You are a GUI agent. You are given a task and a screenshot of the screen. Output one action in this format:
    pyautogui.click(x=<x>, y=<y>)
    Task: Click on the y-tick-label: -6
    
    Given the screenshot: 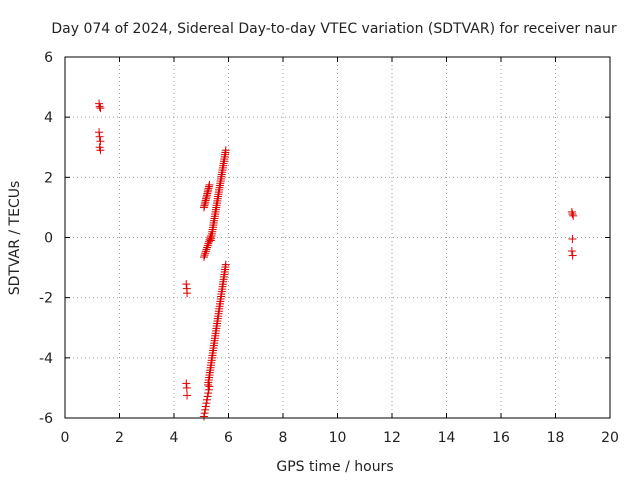 What is the action you would take?
    pyautogui.click(x=46, y=419)
    